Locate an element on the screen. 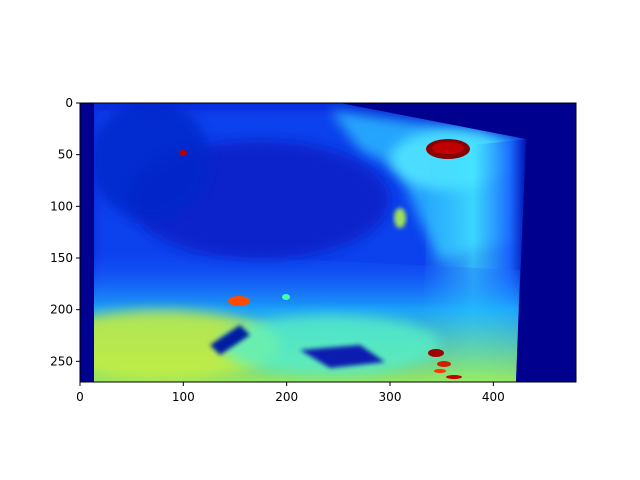 The height and width of the screenshot is (480, 640). y-tick-label: 0 is located at coordinates (69, 103).